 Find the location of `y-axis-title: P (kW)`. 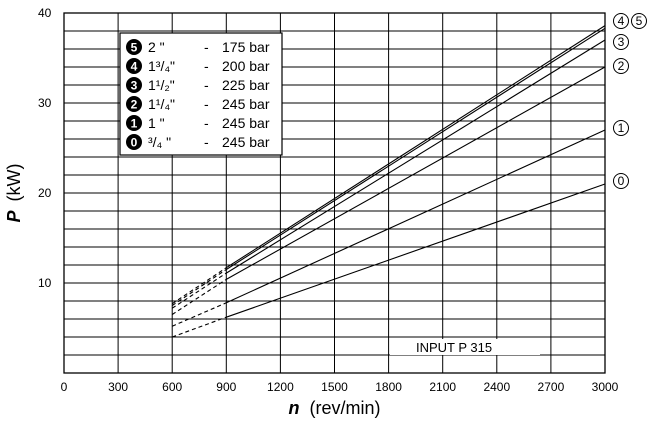

y-axis-title: P (kW) is located at coordinates (14, 192).